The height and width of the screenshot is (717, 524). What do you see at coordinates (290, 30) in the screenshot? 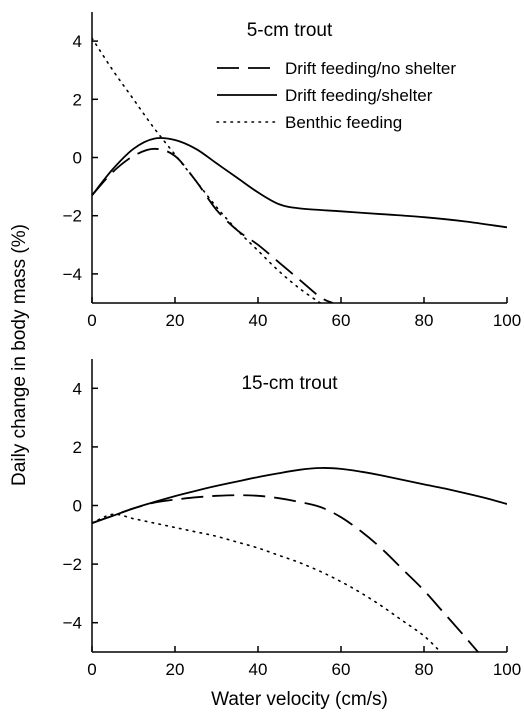
I see `panel-title: 5-cm trout` at bounding box center [290, 30].